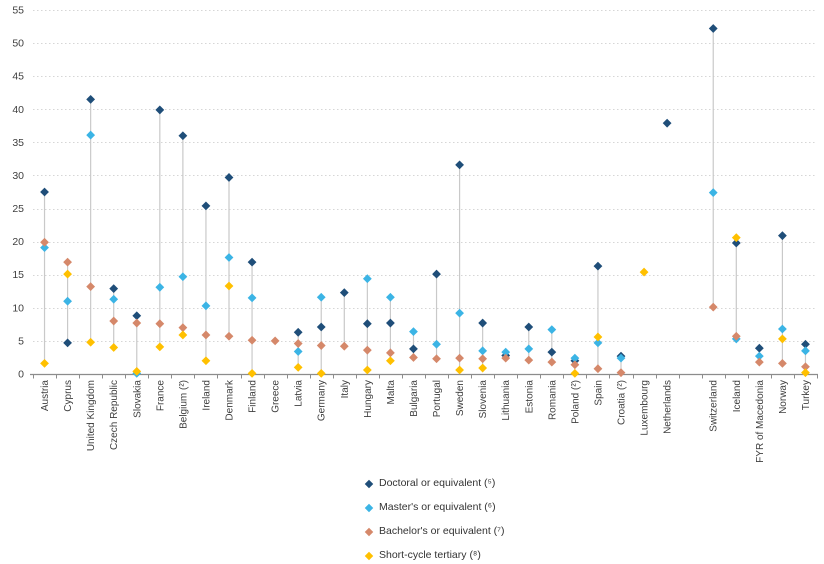 Image resolution: width=824 pixels, height=564 pixels. What do you see at coordinates (668, 407) in the screenshot?
I see `x-category-label: Netherlands` at bounding box center [668, 407].